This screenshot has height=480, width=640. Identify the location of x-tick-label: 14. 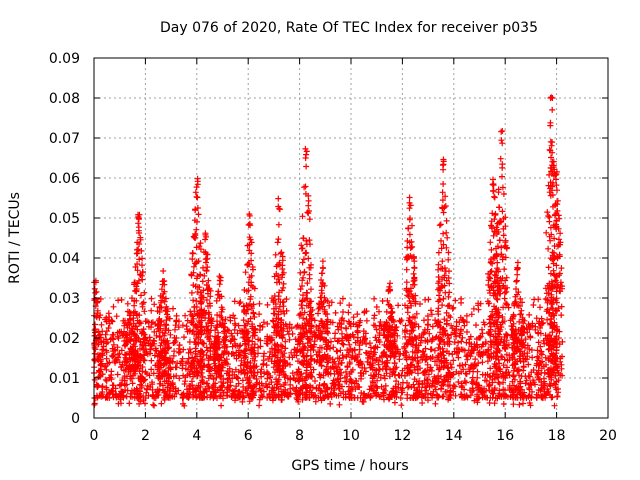
(454, 436).